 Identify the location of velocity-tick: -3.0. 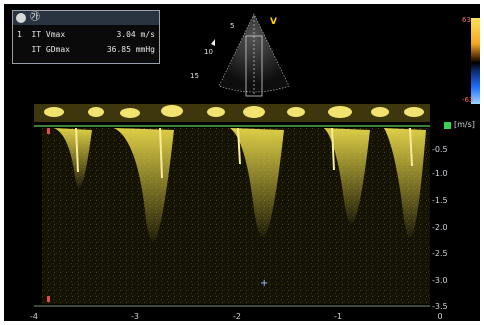
(440, 280).